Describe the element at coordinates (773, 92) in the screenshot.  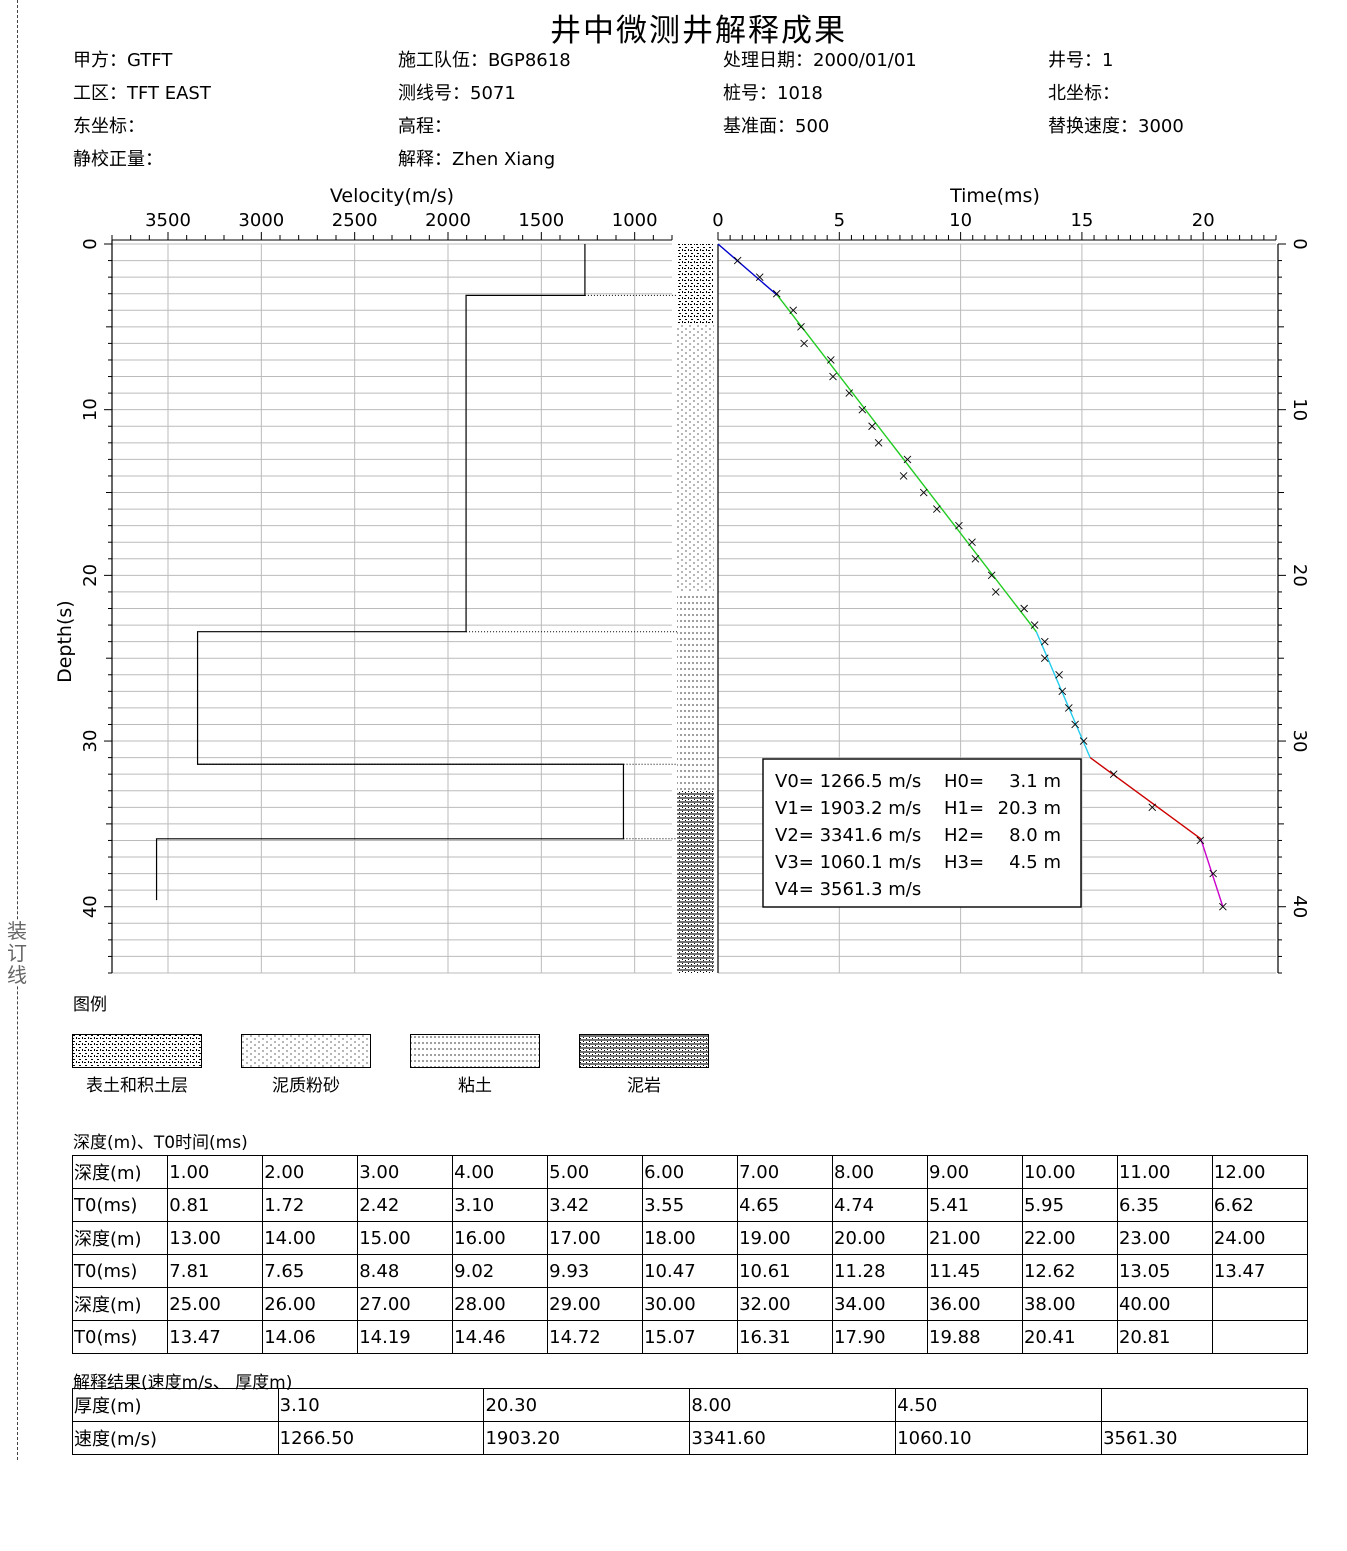
I see `header-field: 桩号：1018` at that location.